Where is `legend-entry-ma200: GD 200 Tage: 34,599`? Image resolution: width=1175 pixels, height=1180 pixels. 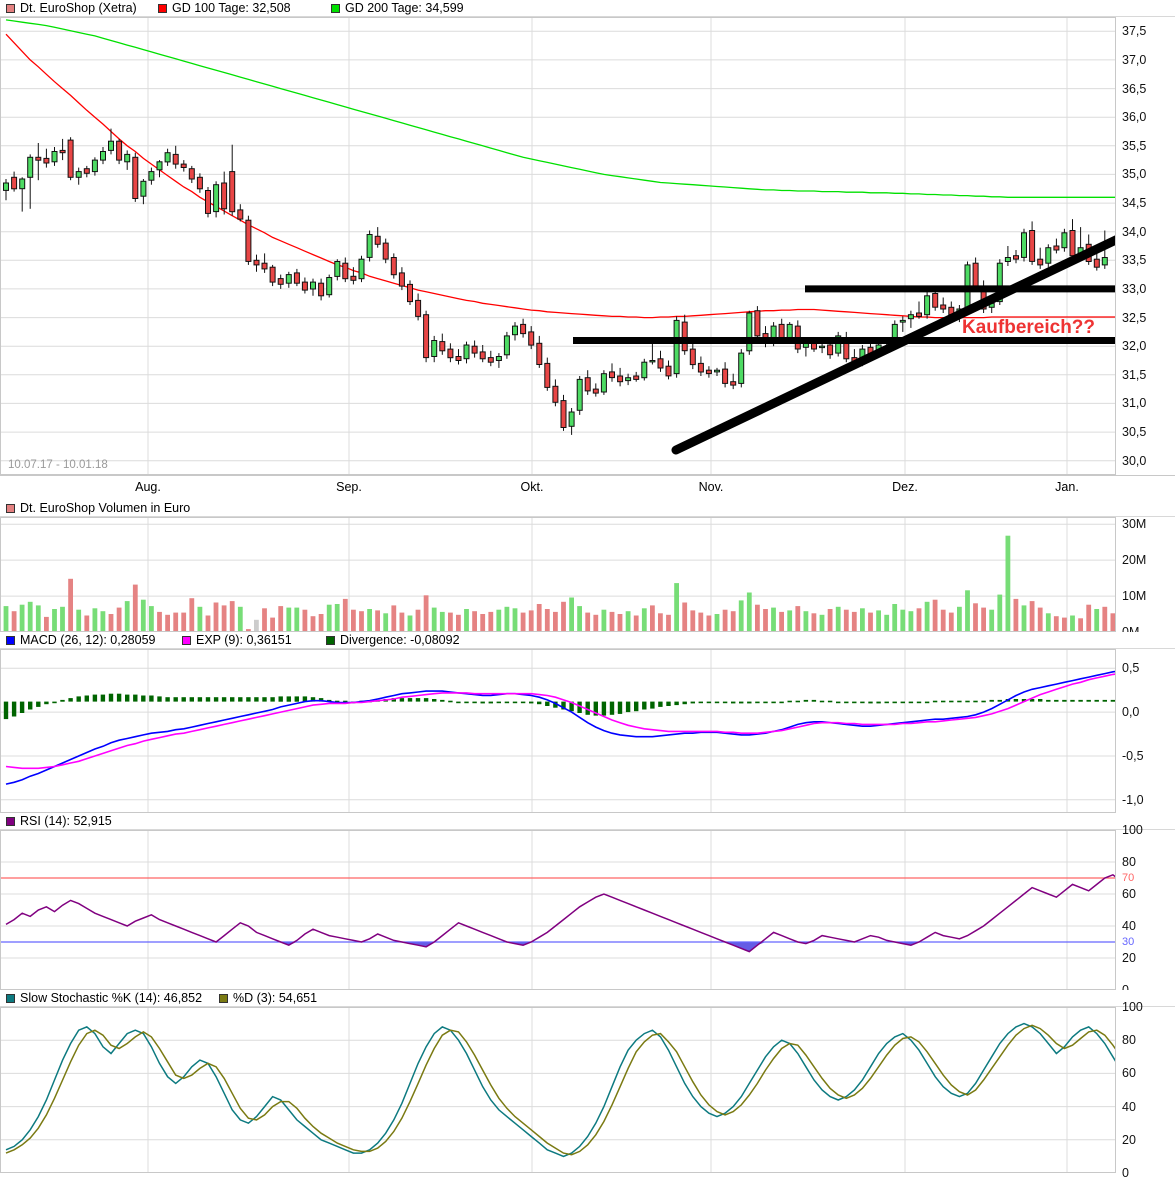 legend-entry-ma200: GD 200 Tage: 34,599 is located at coordinates (397, 8).